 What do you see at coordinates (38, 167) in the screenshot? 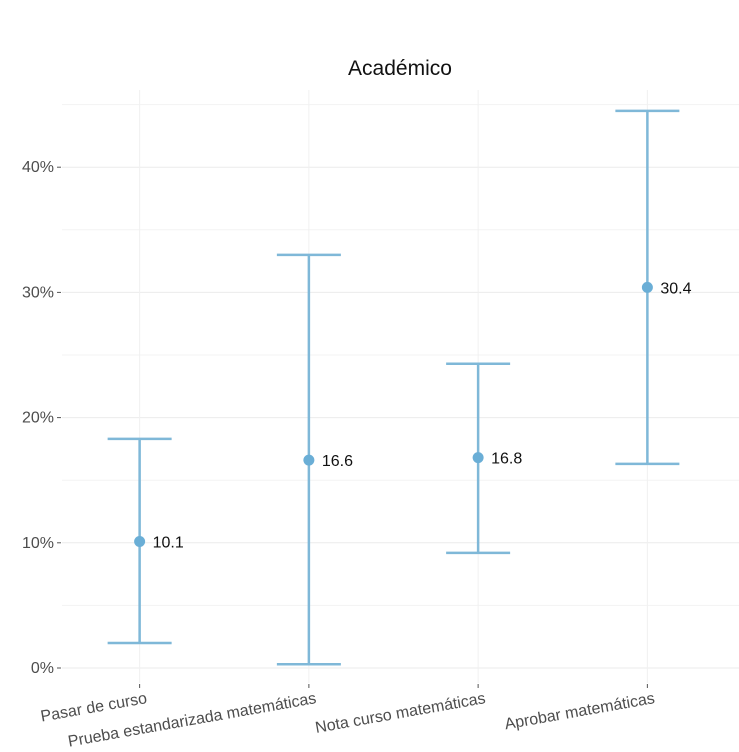
I see `y-tick-label: 40%` at bounding box center [38, 167].